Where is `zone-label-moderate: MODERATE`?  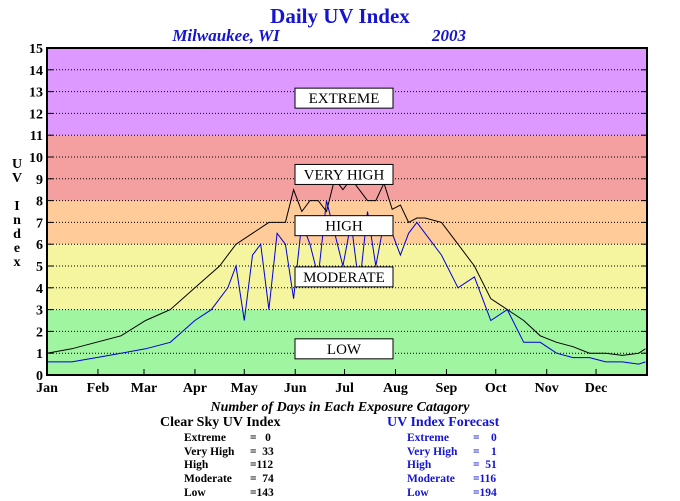
zone-label-moderate: MODERATE is located at coordinates (344, 277).